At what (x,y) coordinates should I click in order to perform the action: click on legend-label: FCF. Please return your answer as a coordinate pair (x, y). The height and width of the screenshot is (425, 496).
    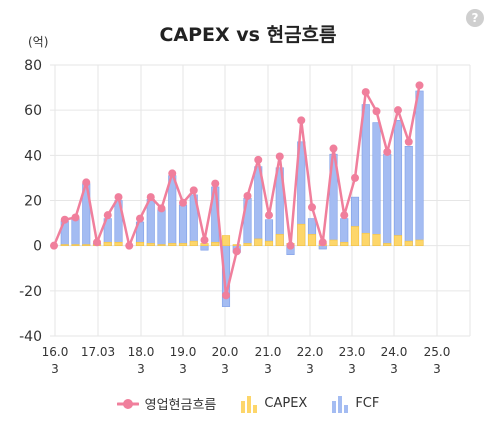
    Looking at the image, I should click on (367, 403).